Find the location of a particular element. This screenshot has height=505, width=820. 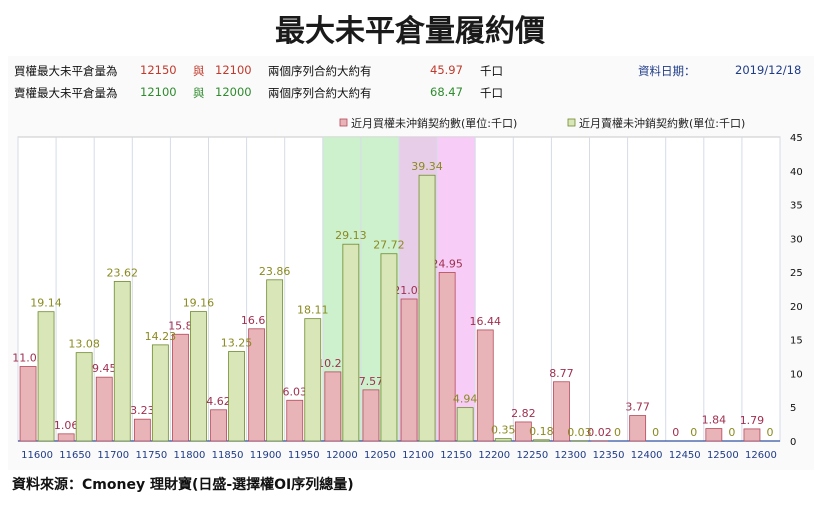

y-tick-label: 30 is located at coordinates (796, 239).